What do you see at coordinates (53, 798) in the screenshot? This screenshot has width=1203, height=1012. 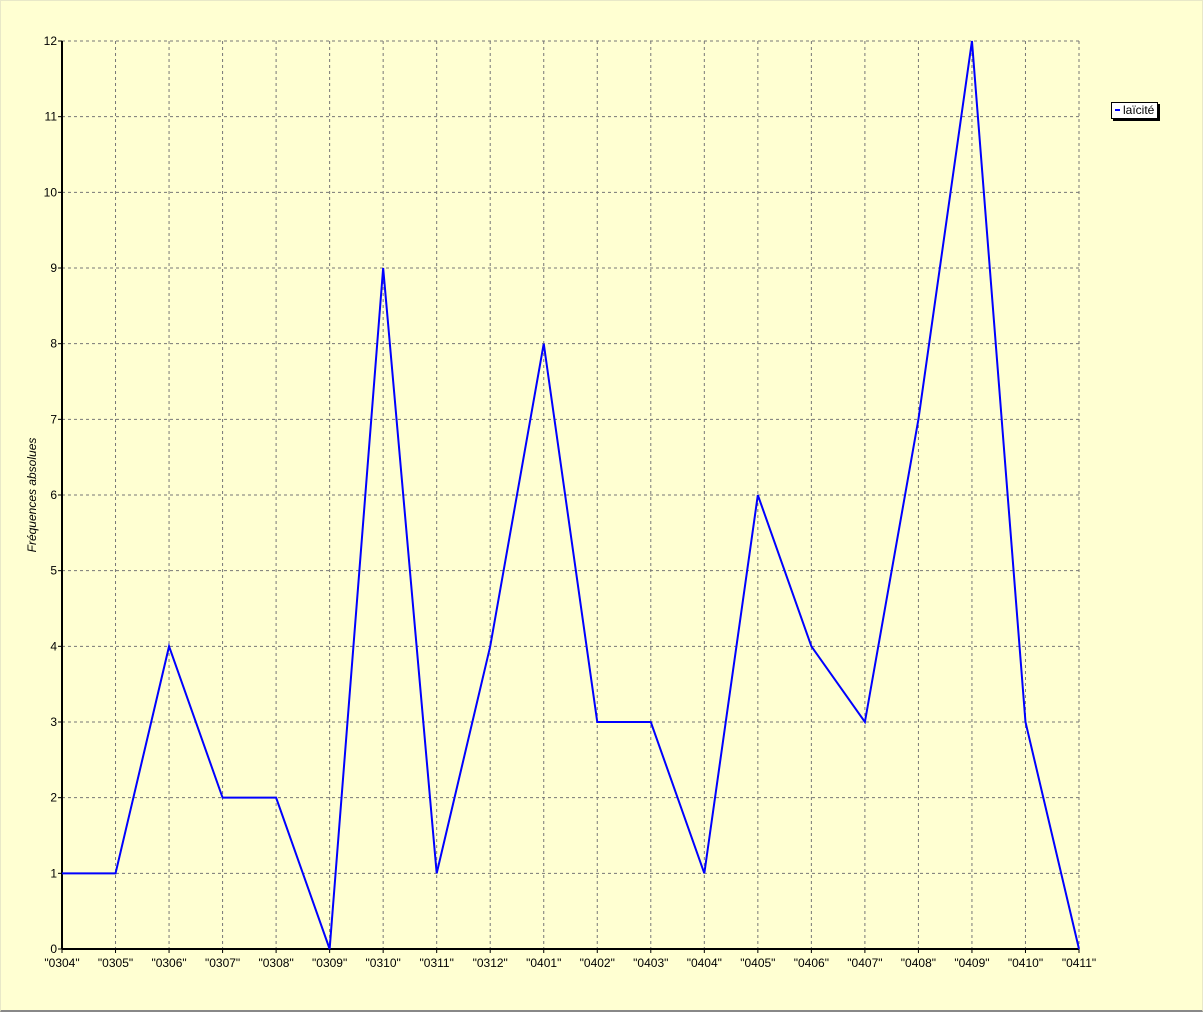 I see `y-tick-label: 2` at bounding box center [53, 798].